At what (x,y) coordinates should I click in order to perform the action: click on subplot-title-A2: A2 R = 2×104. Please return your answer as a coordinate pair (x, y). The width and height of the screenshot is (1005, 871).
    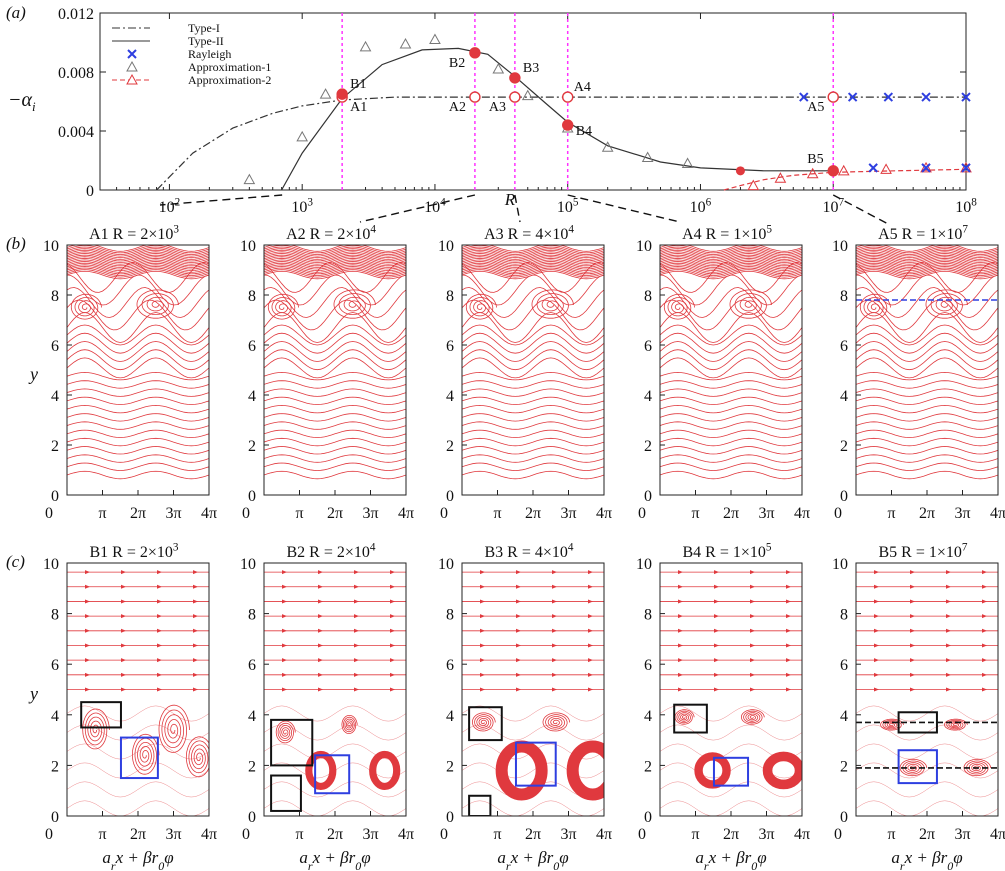
    Looking at the image, I should click on (331, 233).